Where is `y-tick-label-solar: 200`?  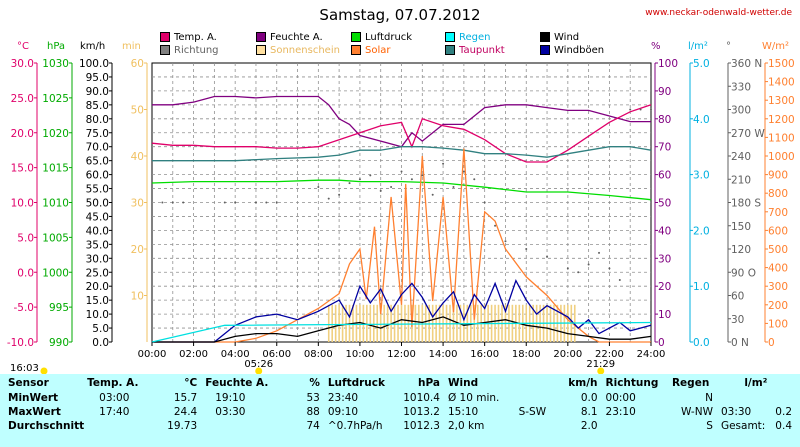 y-tick-label-solar: 200 is located at coordinates (778, 306).